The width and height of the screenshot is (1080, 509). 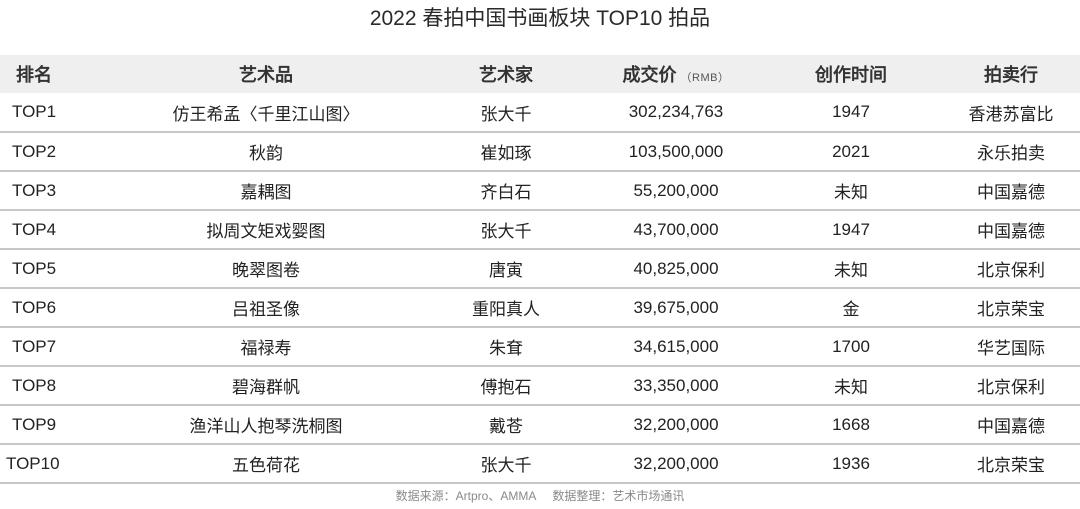 I want to click on cell-artist: 齐白石, so click(x=506, y=192).